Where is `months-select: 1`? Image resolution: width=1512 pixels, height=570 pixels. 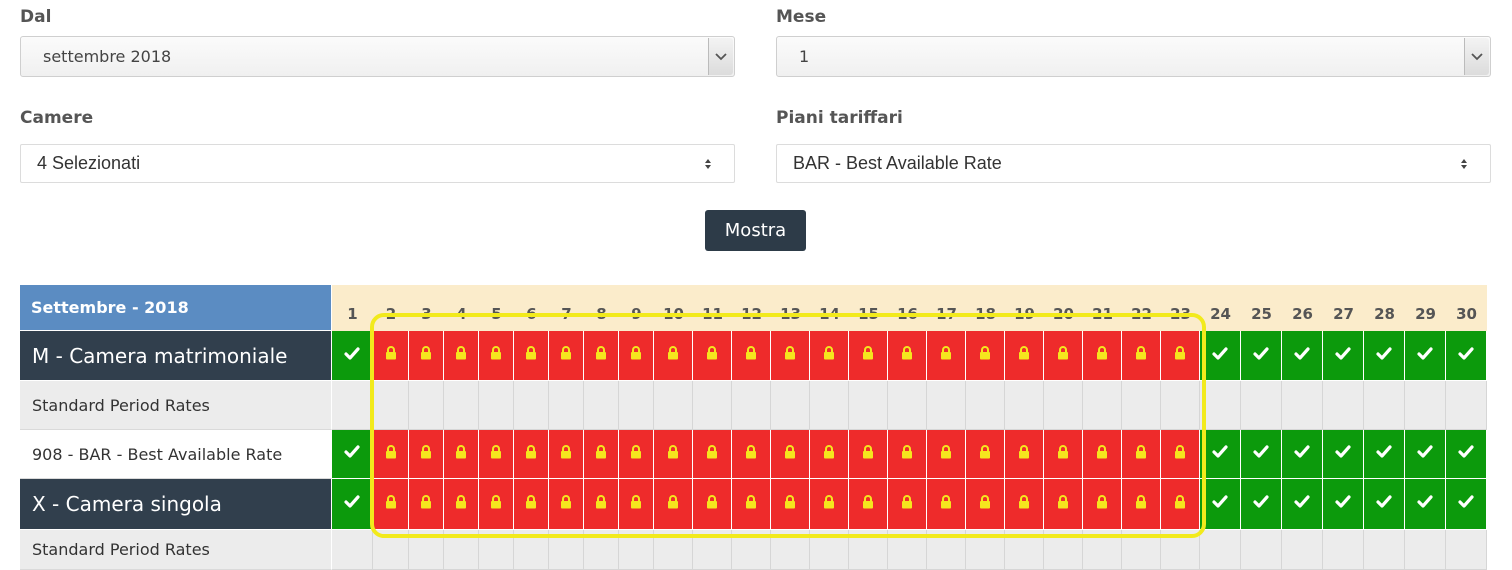
months-select: 1 is located at coordinates (1133, 56).